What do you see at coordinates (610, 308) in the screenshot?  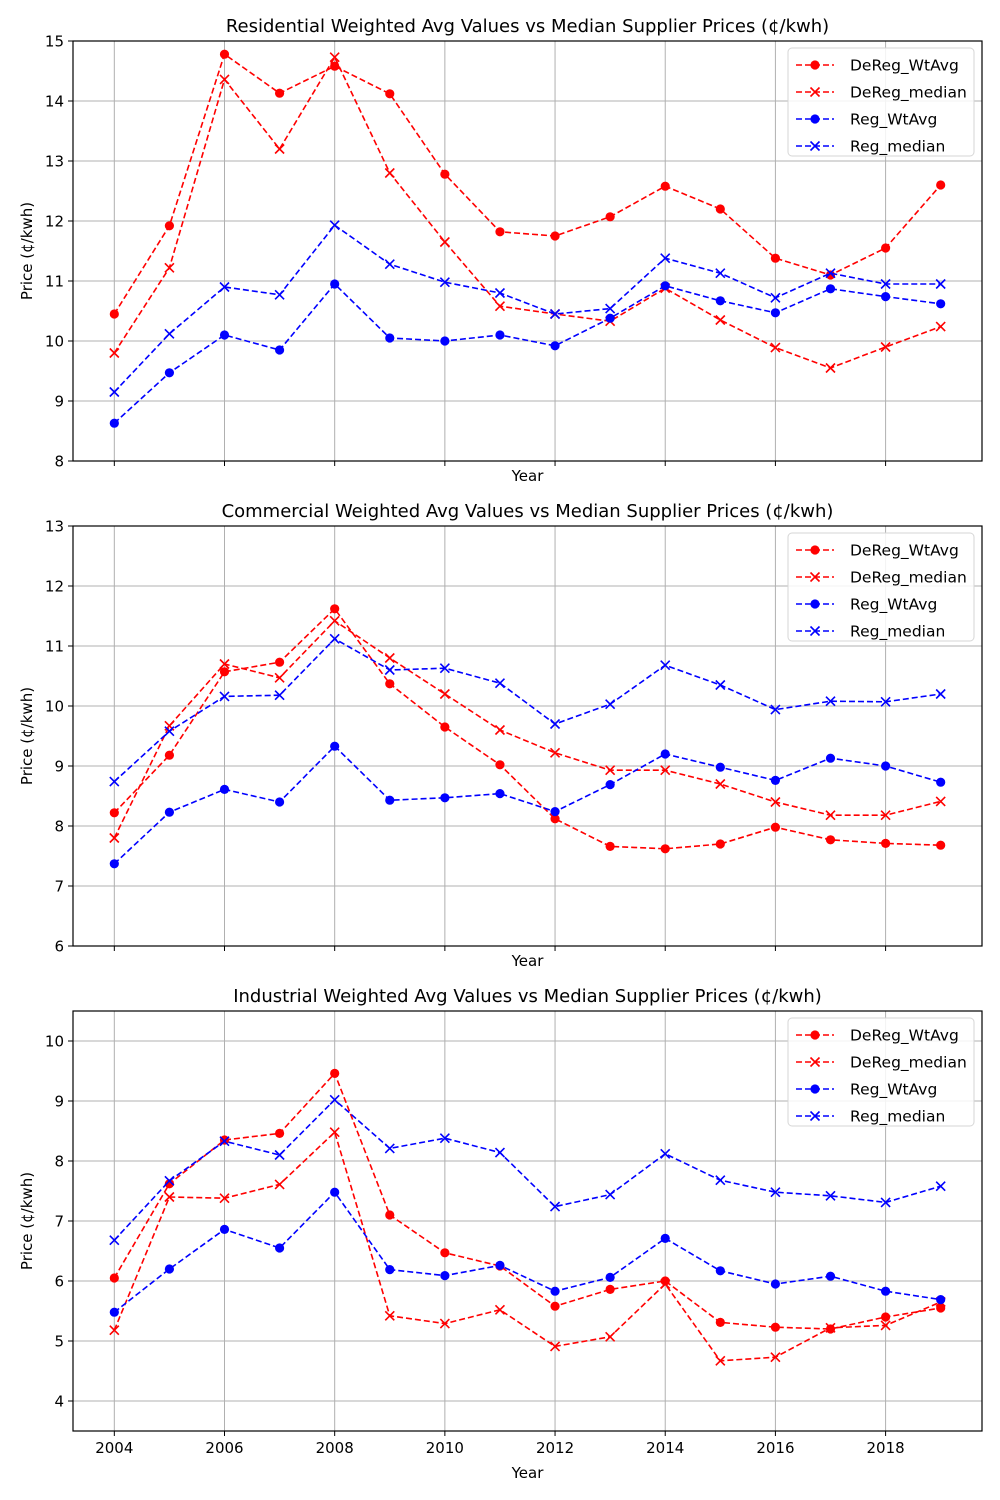 I see `data-point-Reg_median-2013` at bounding box center [610, 308].